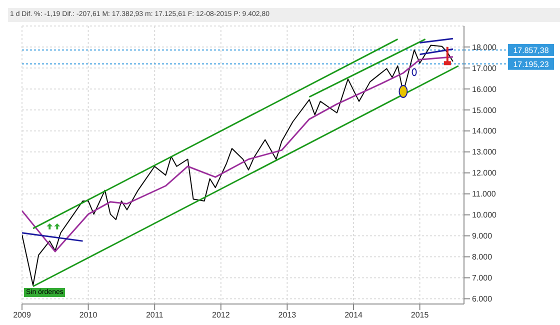 This screenshot has width=560, height=325. What do you see at coordinates (353, 315) in the screenshot?
I see `x-tick-label: 2014` at bounding box center [353, 315].